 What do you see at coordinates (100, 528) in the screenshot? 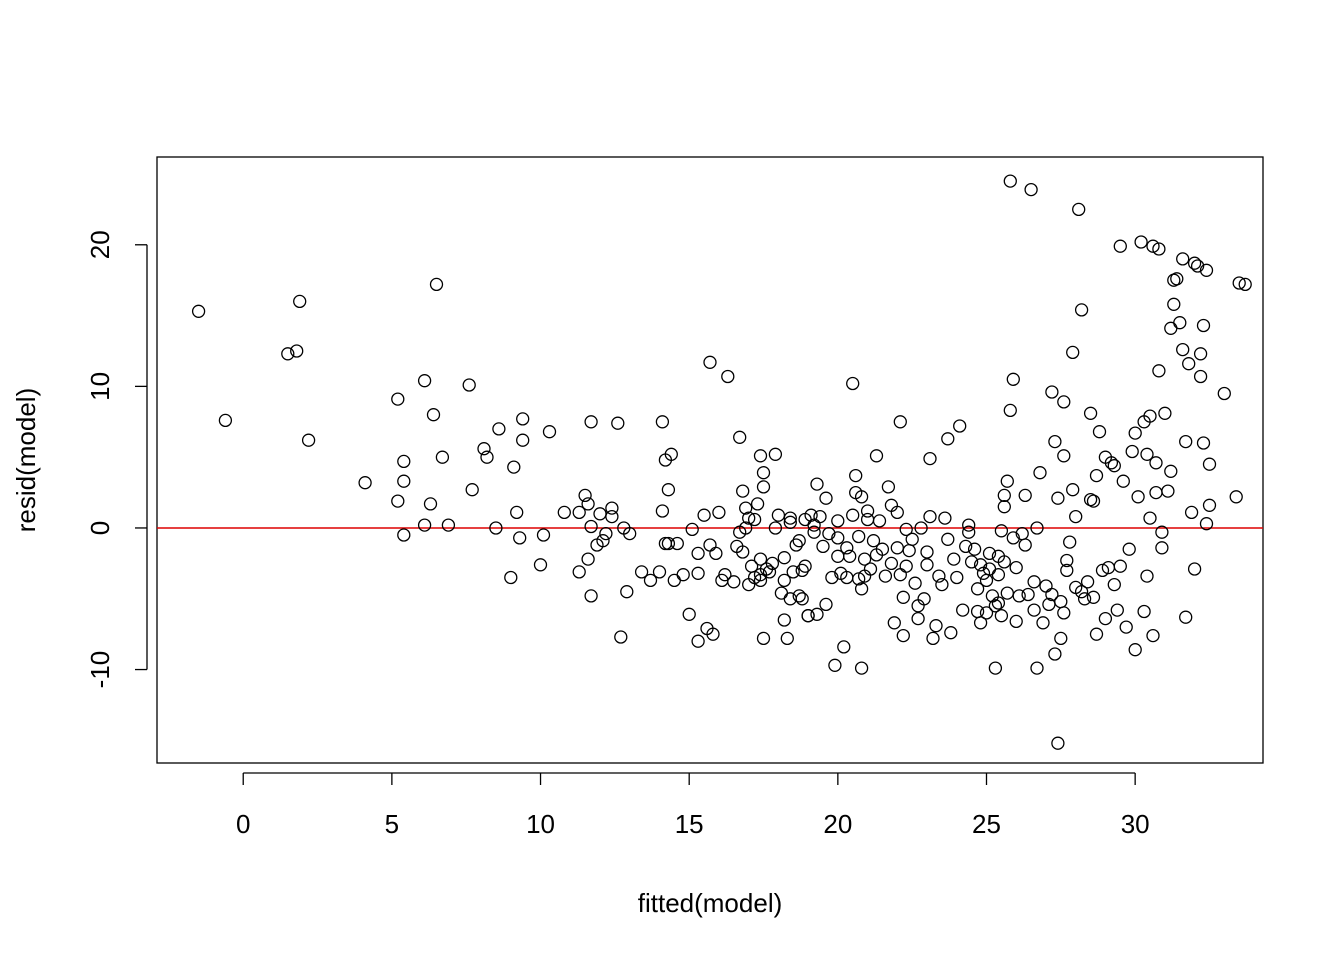
I see `y-tick-label: 0` at bounding box center [100, 528].